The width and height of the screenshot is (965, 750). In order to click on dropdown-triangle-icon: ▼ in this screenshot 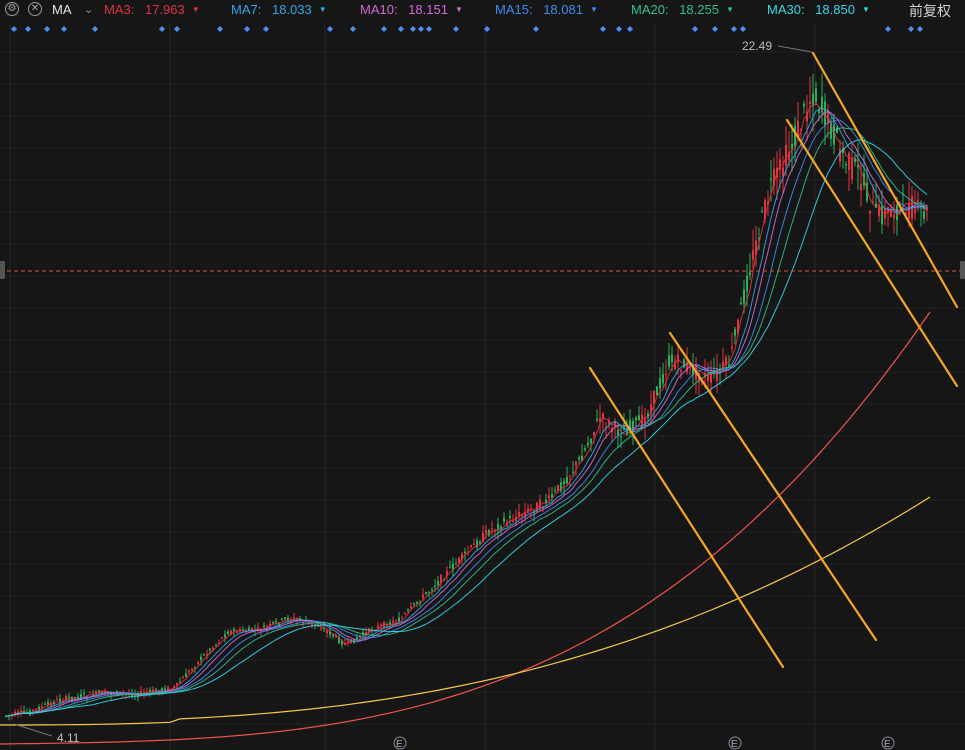, I will do `click(322, 9)`.